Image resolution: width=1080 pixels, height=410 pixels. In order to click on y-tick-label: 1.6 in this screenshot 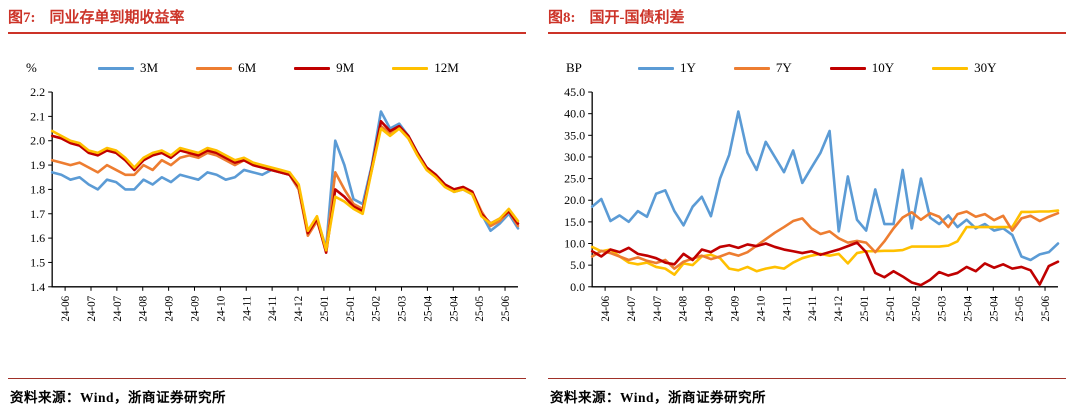, I will do `click(37, 238)`.